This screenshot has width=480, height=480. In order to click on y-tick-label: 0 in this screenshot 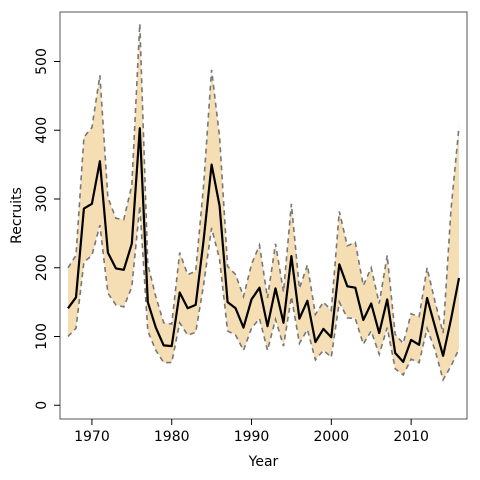, I will do `click(42, 405)`.